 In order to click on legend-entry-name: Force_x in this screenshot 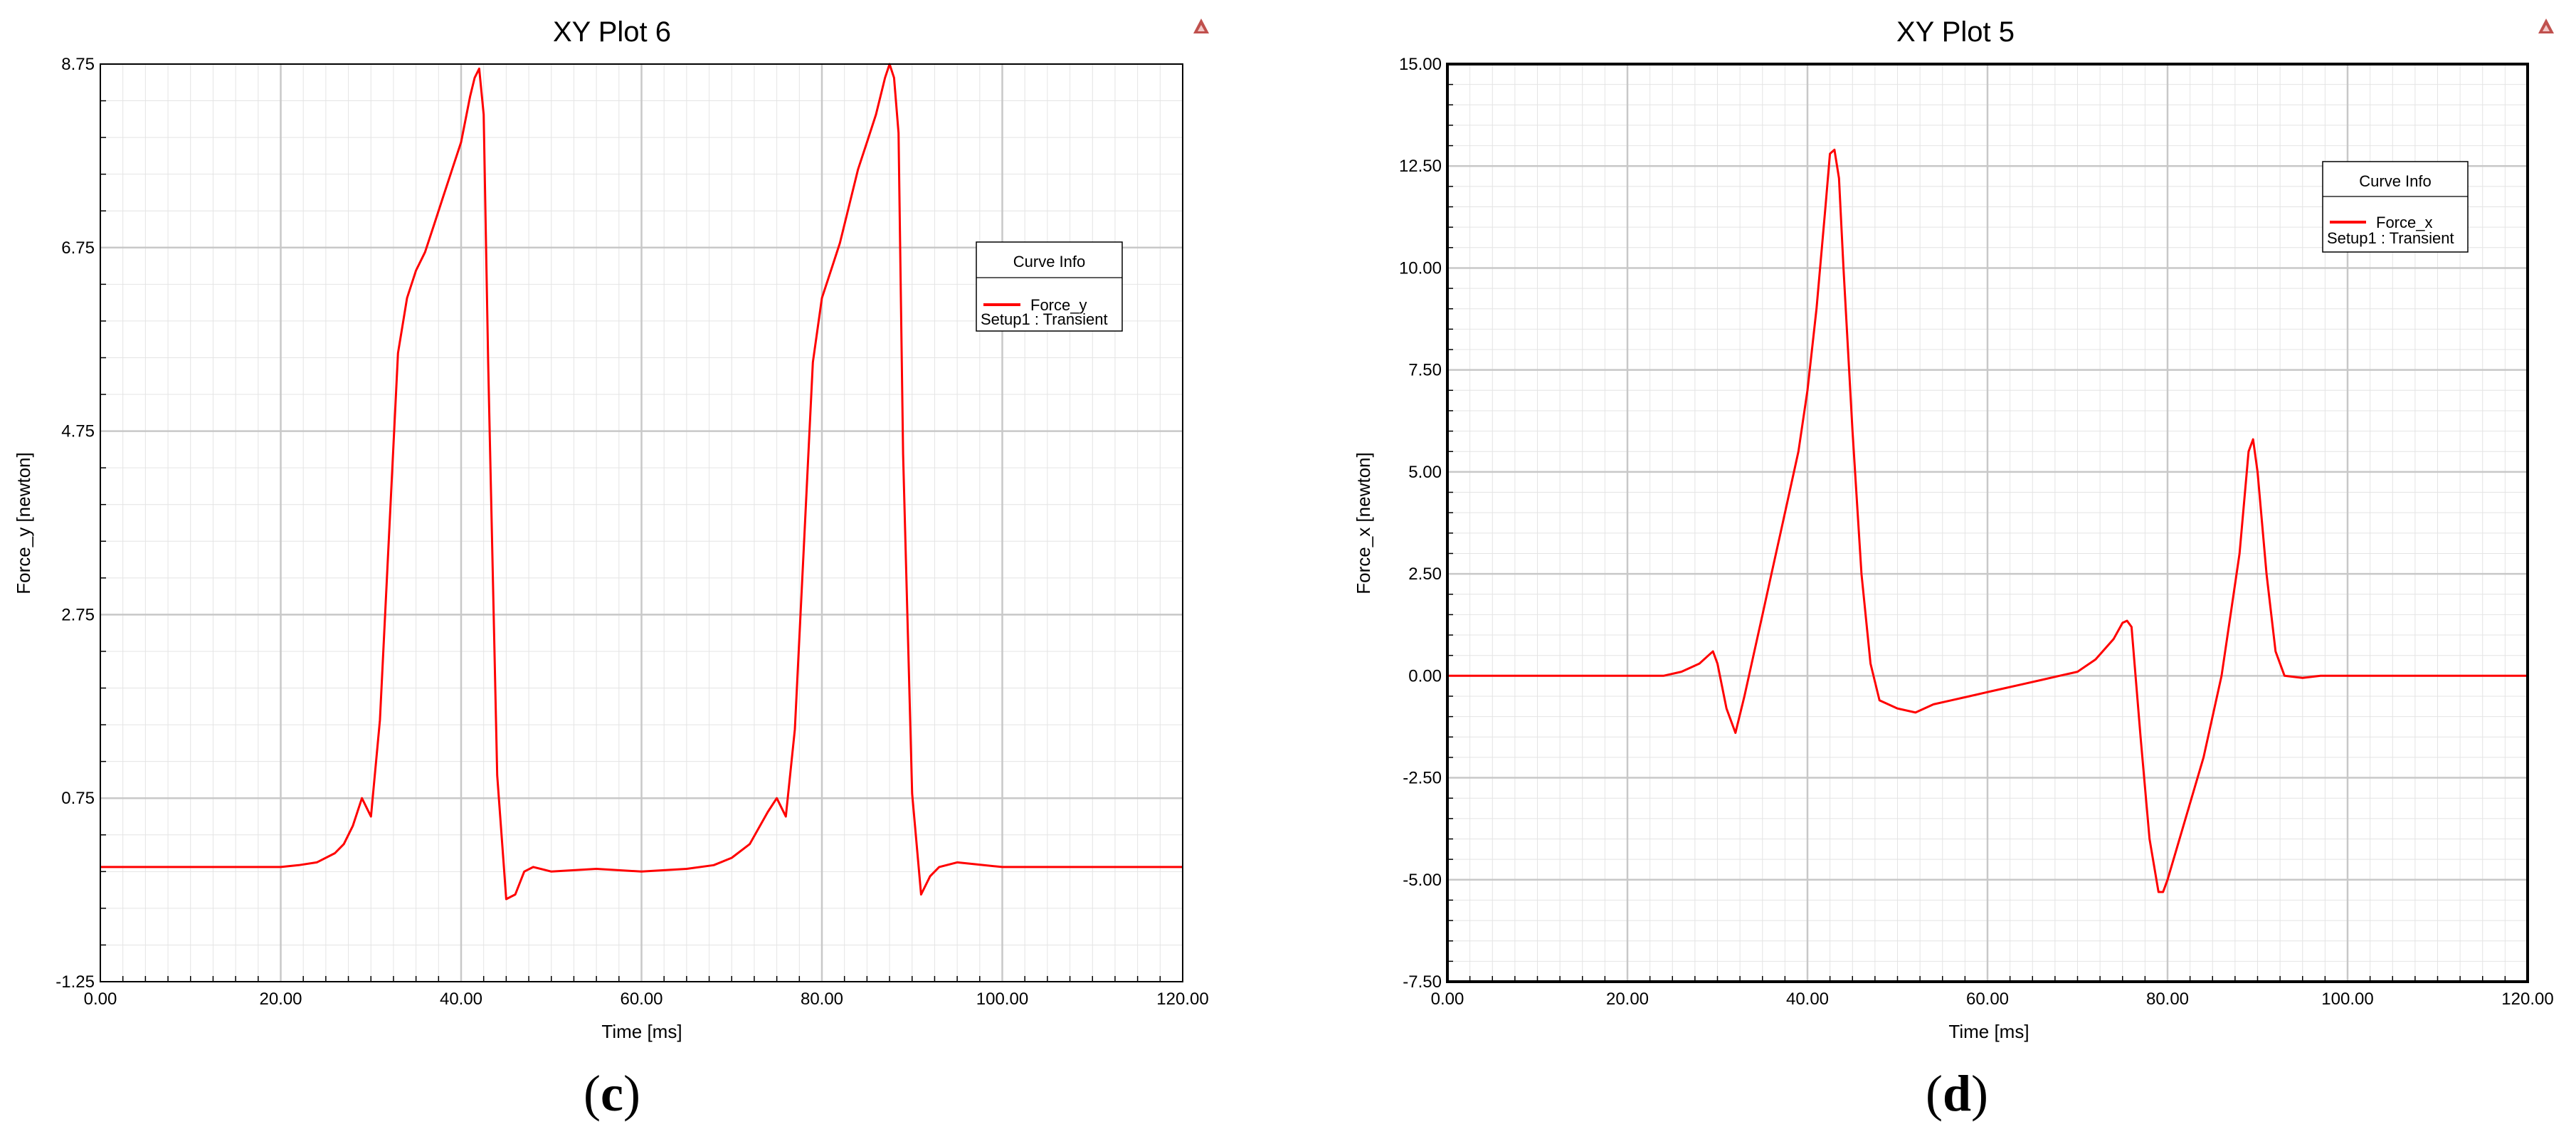, I will do `click(2404, 222)`.